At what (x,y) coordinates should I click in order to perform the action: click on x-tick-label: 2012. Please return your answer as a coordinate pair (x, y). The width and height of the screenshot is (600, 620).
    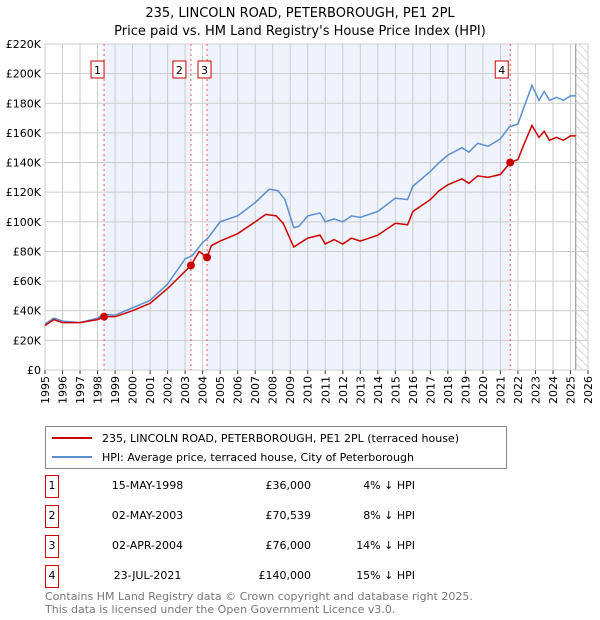
    Looking at the image, I should click on (343, 390).